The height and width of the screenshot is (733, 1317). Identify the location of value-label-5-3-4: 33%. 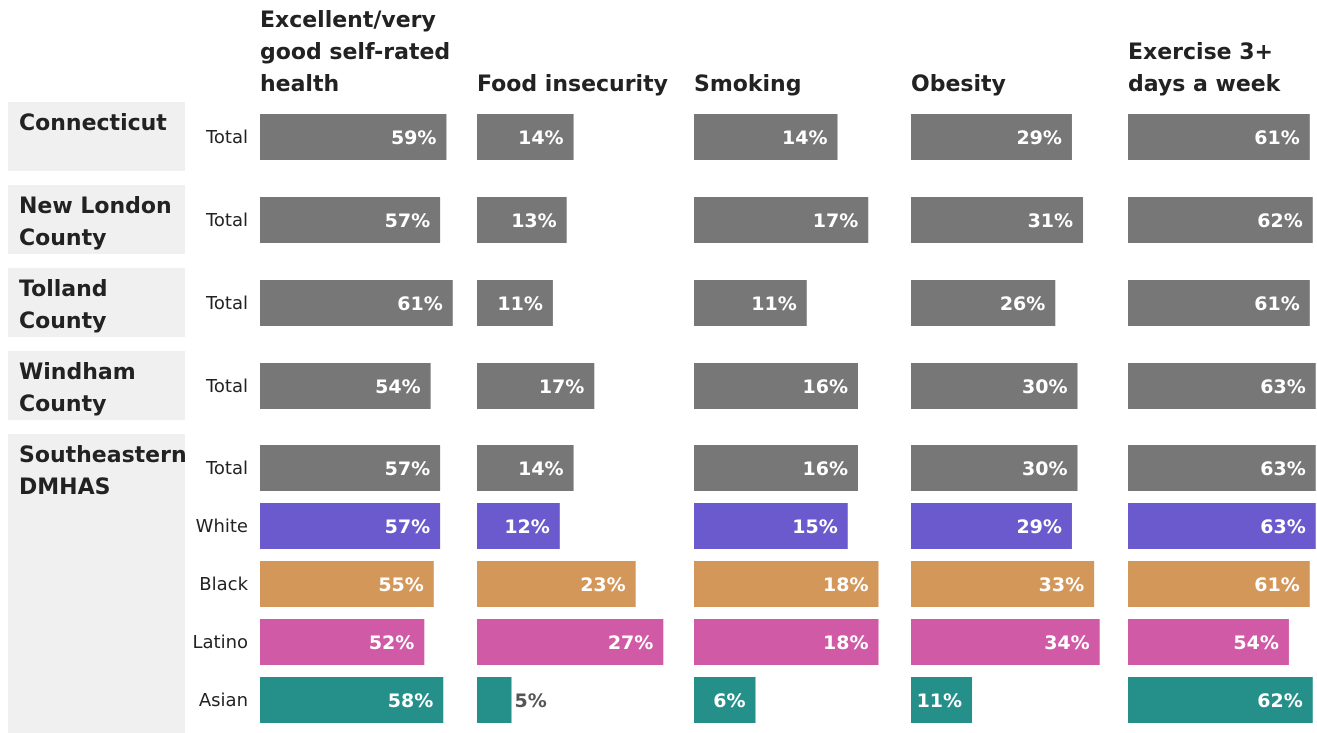
(1061, 585).